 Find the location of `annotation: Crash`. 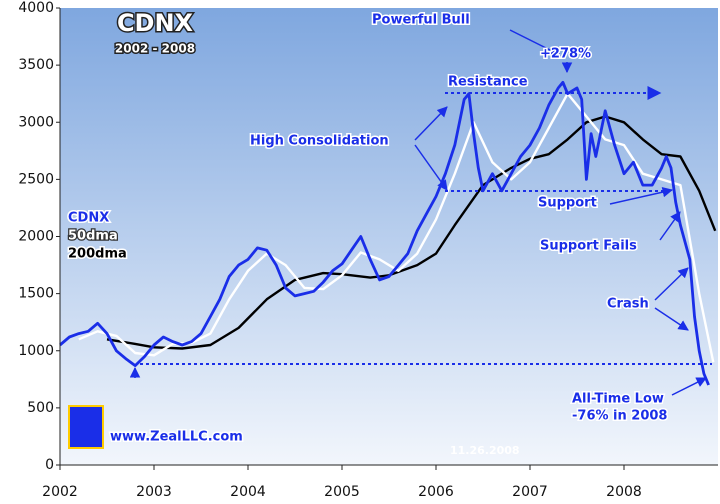

annotation: Crash is located at coordinates (628, 304).